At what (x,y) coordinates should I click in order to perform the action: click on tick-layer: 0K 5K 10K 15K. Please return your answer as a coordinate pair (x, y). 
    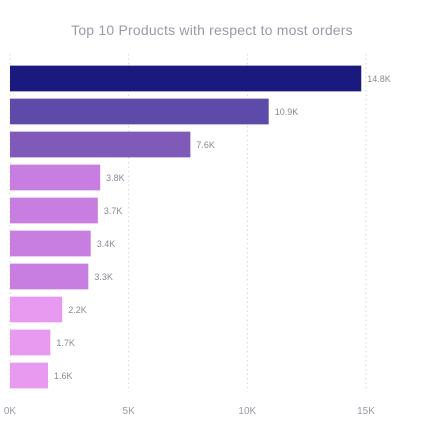
    Looking at the image, I should click on (189, 411).